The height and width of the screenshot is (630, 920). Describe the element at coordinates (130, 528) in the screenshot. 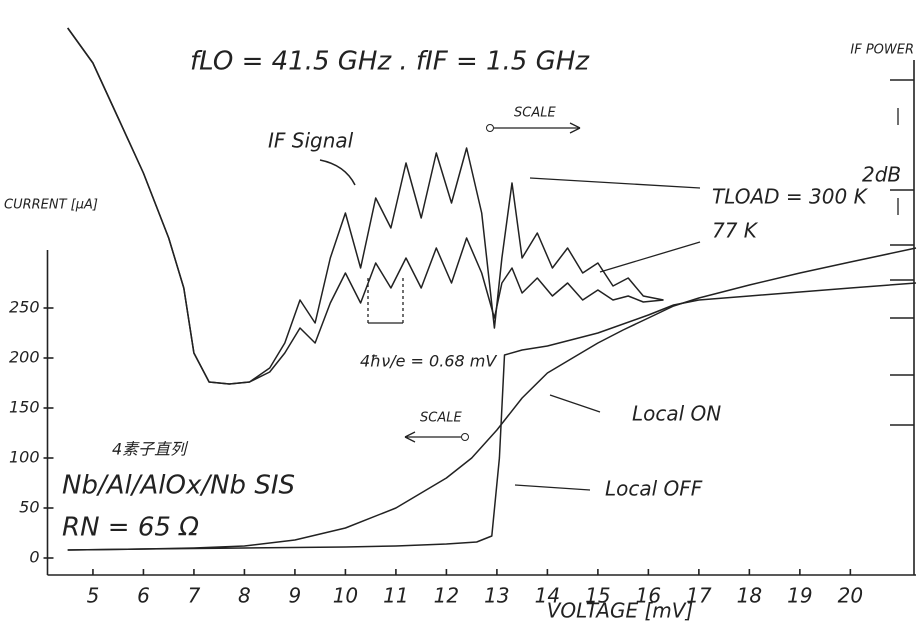

I see `annotation: RN = 65 Ω` at that location.